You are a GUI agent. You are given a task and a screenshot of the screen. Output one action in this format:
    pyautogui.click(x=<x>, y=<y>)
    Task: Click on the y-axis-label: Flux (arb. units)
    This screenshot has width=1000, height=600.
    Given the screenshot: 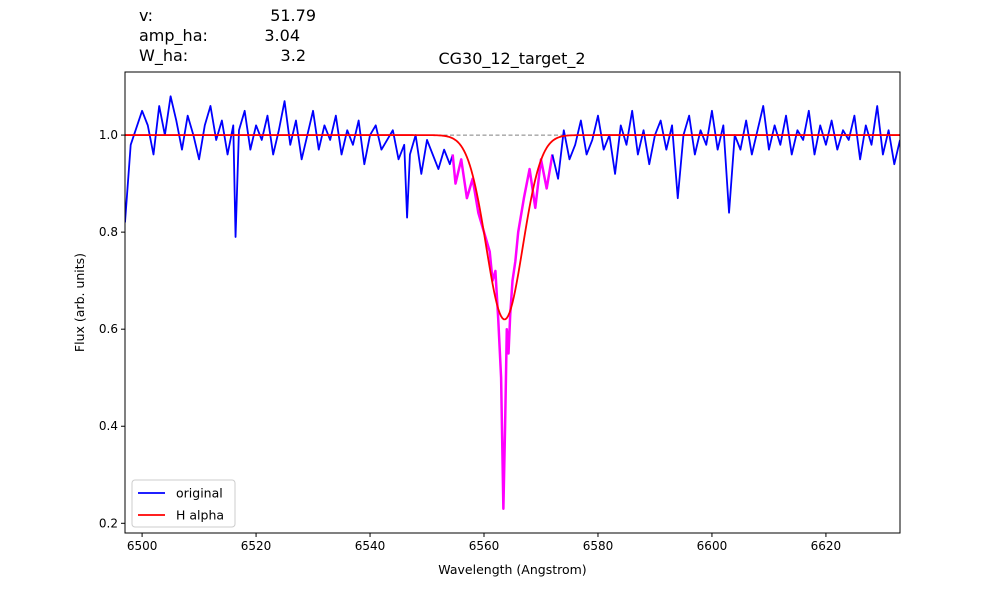 What is the action you would take?
    pyautogui.click(x=79, y=302)
    